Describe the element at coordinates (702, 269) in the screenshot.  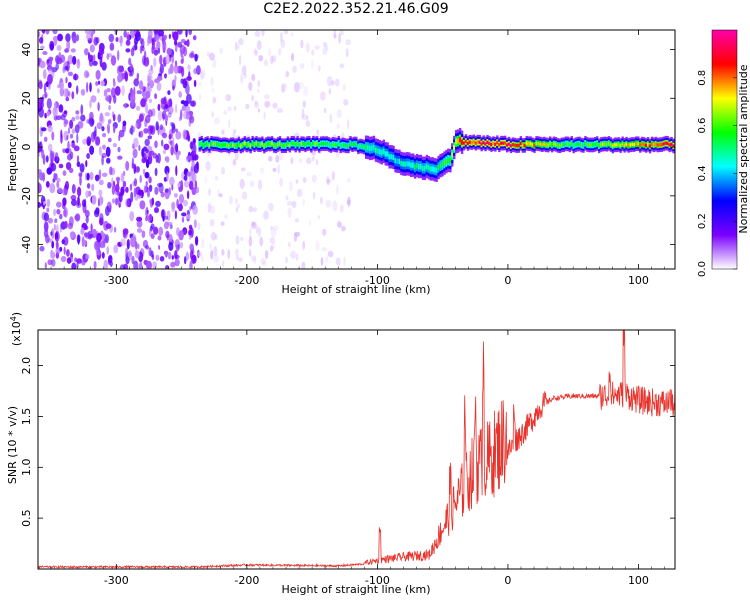
I see `colorbar-tick-label: 0.0` at that location.